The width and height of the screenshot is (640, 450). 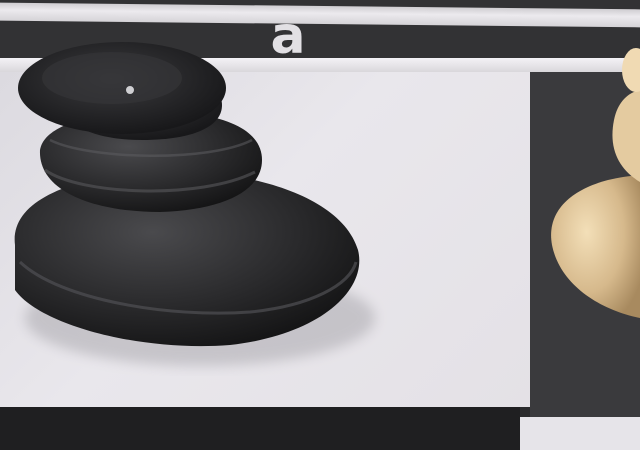 What do you see at coordinates (580, 433) in the screenshot?
I see `light-square` at bounding box center [580, 433].